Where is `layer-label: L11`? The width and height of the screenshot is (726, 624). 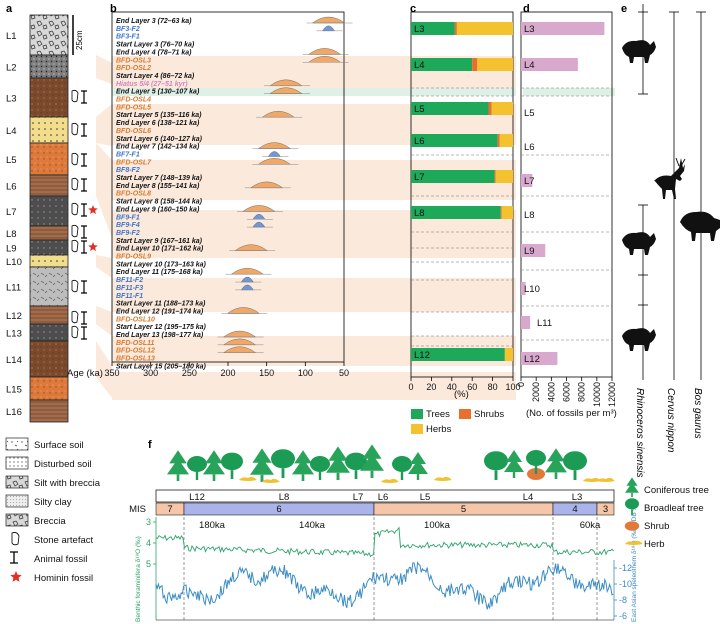
layer-label: L11 is located at coordinates (13, 288).